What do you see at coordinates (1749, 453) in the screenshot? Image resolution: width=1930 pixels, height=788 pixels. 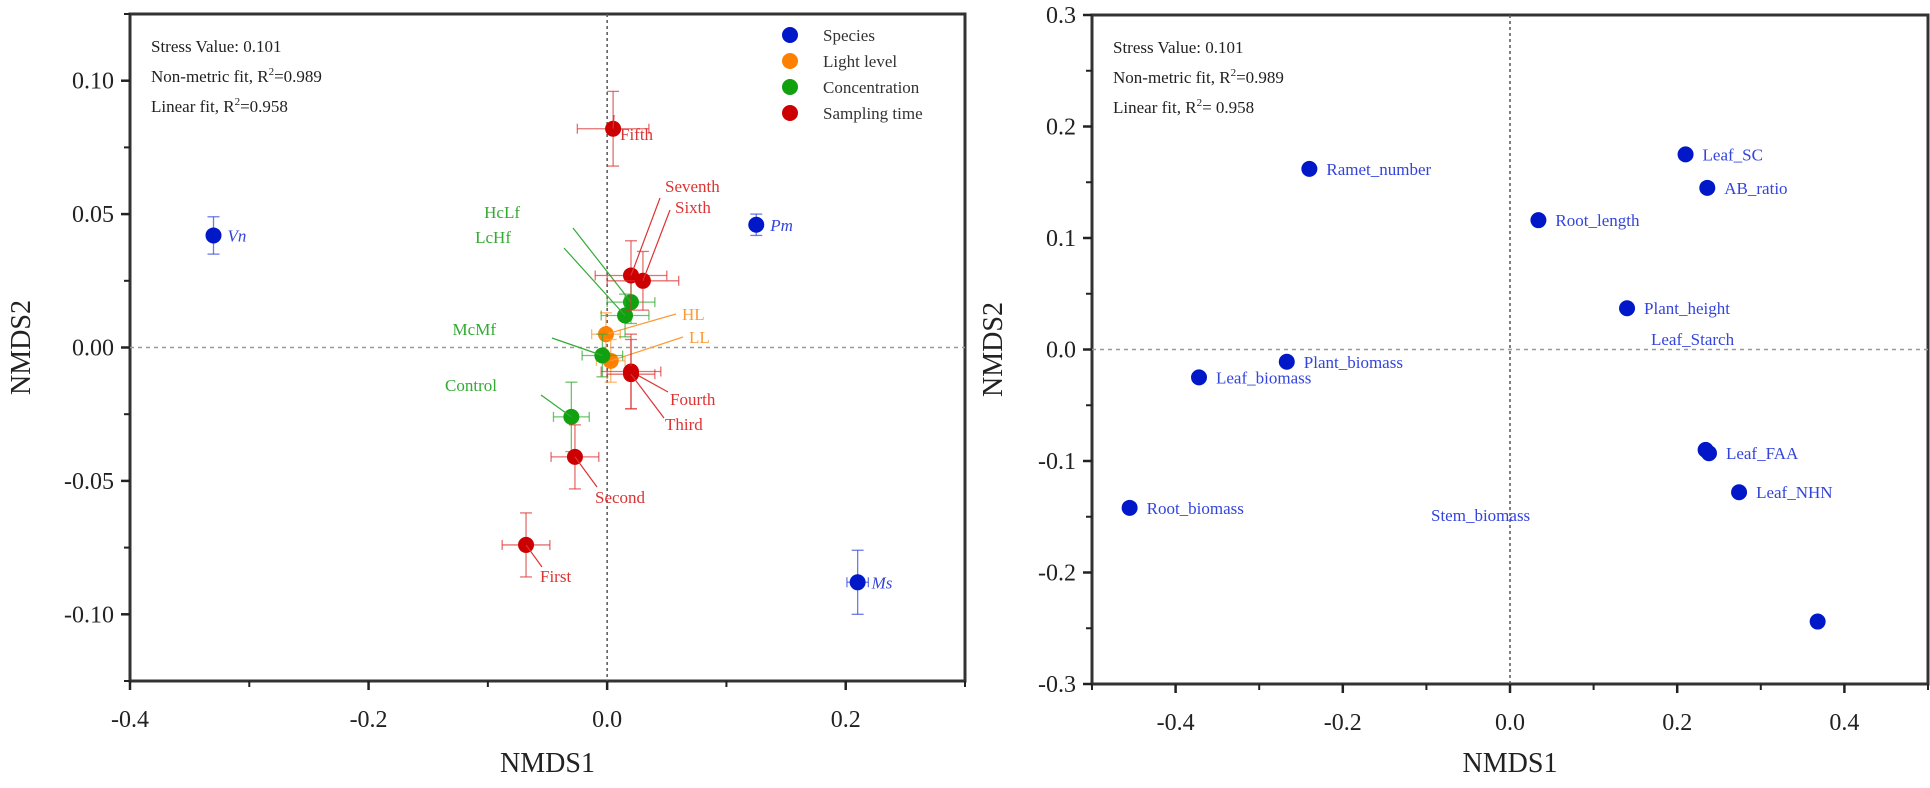 I see `data-point: Leaf_FAA` at bounding box center [1749, 453].